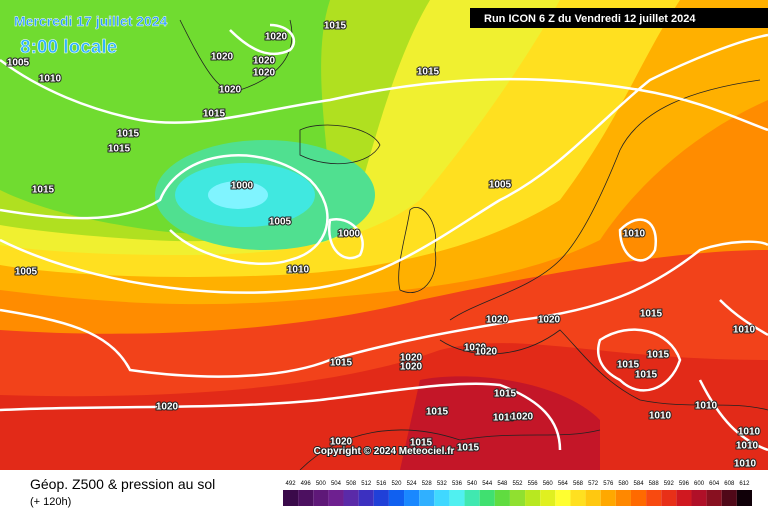  Describe the element at coordinates (381, 484) in the screenshot. I see `legend-label: 516` at that location.